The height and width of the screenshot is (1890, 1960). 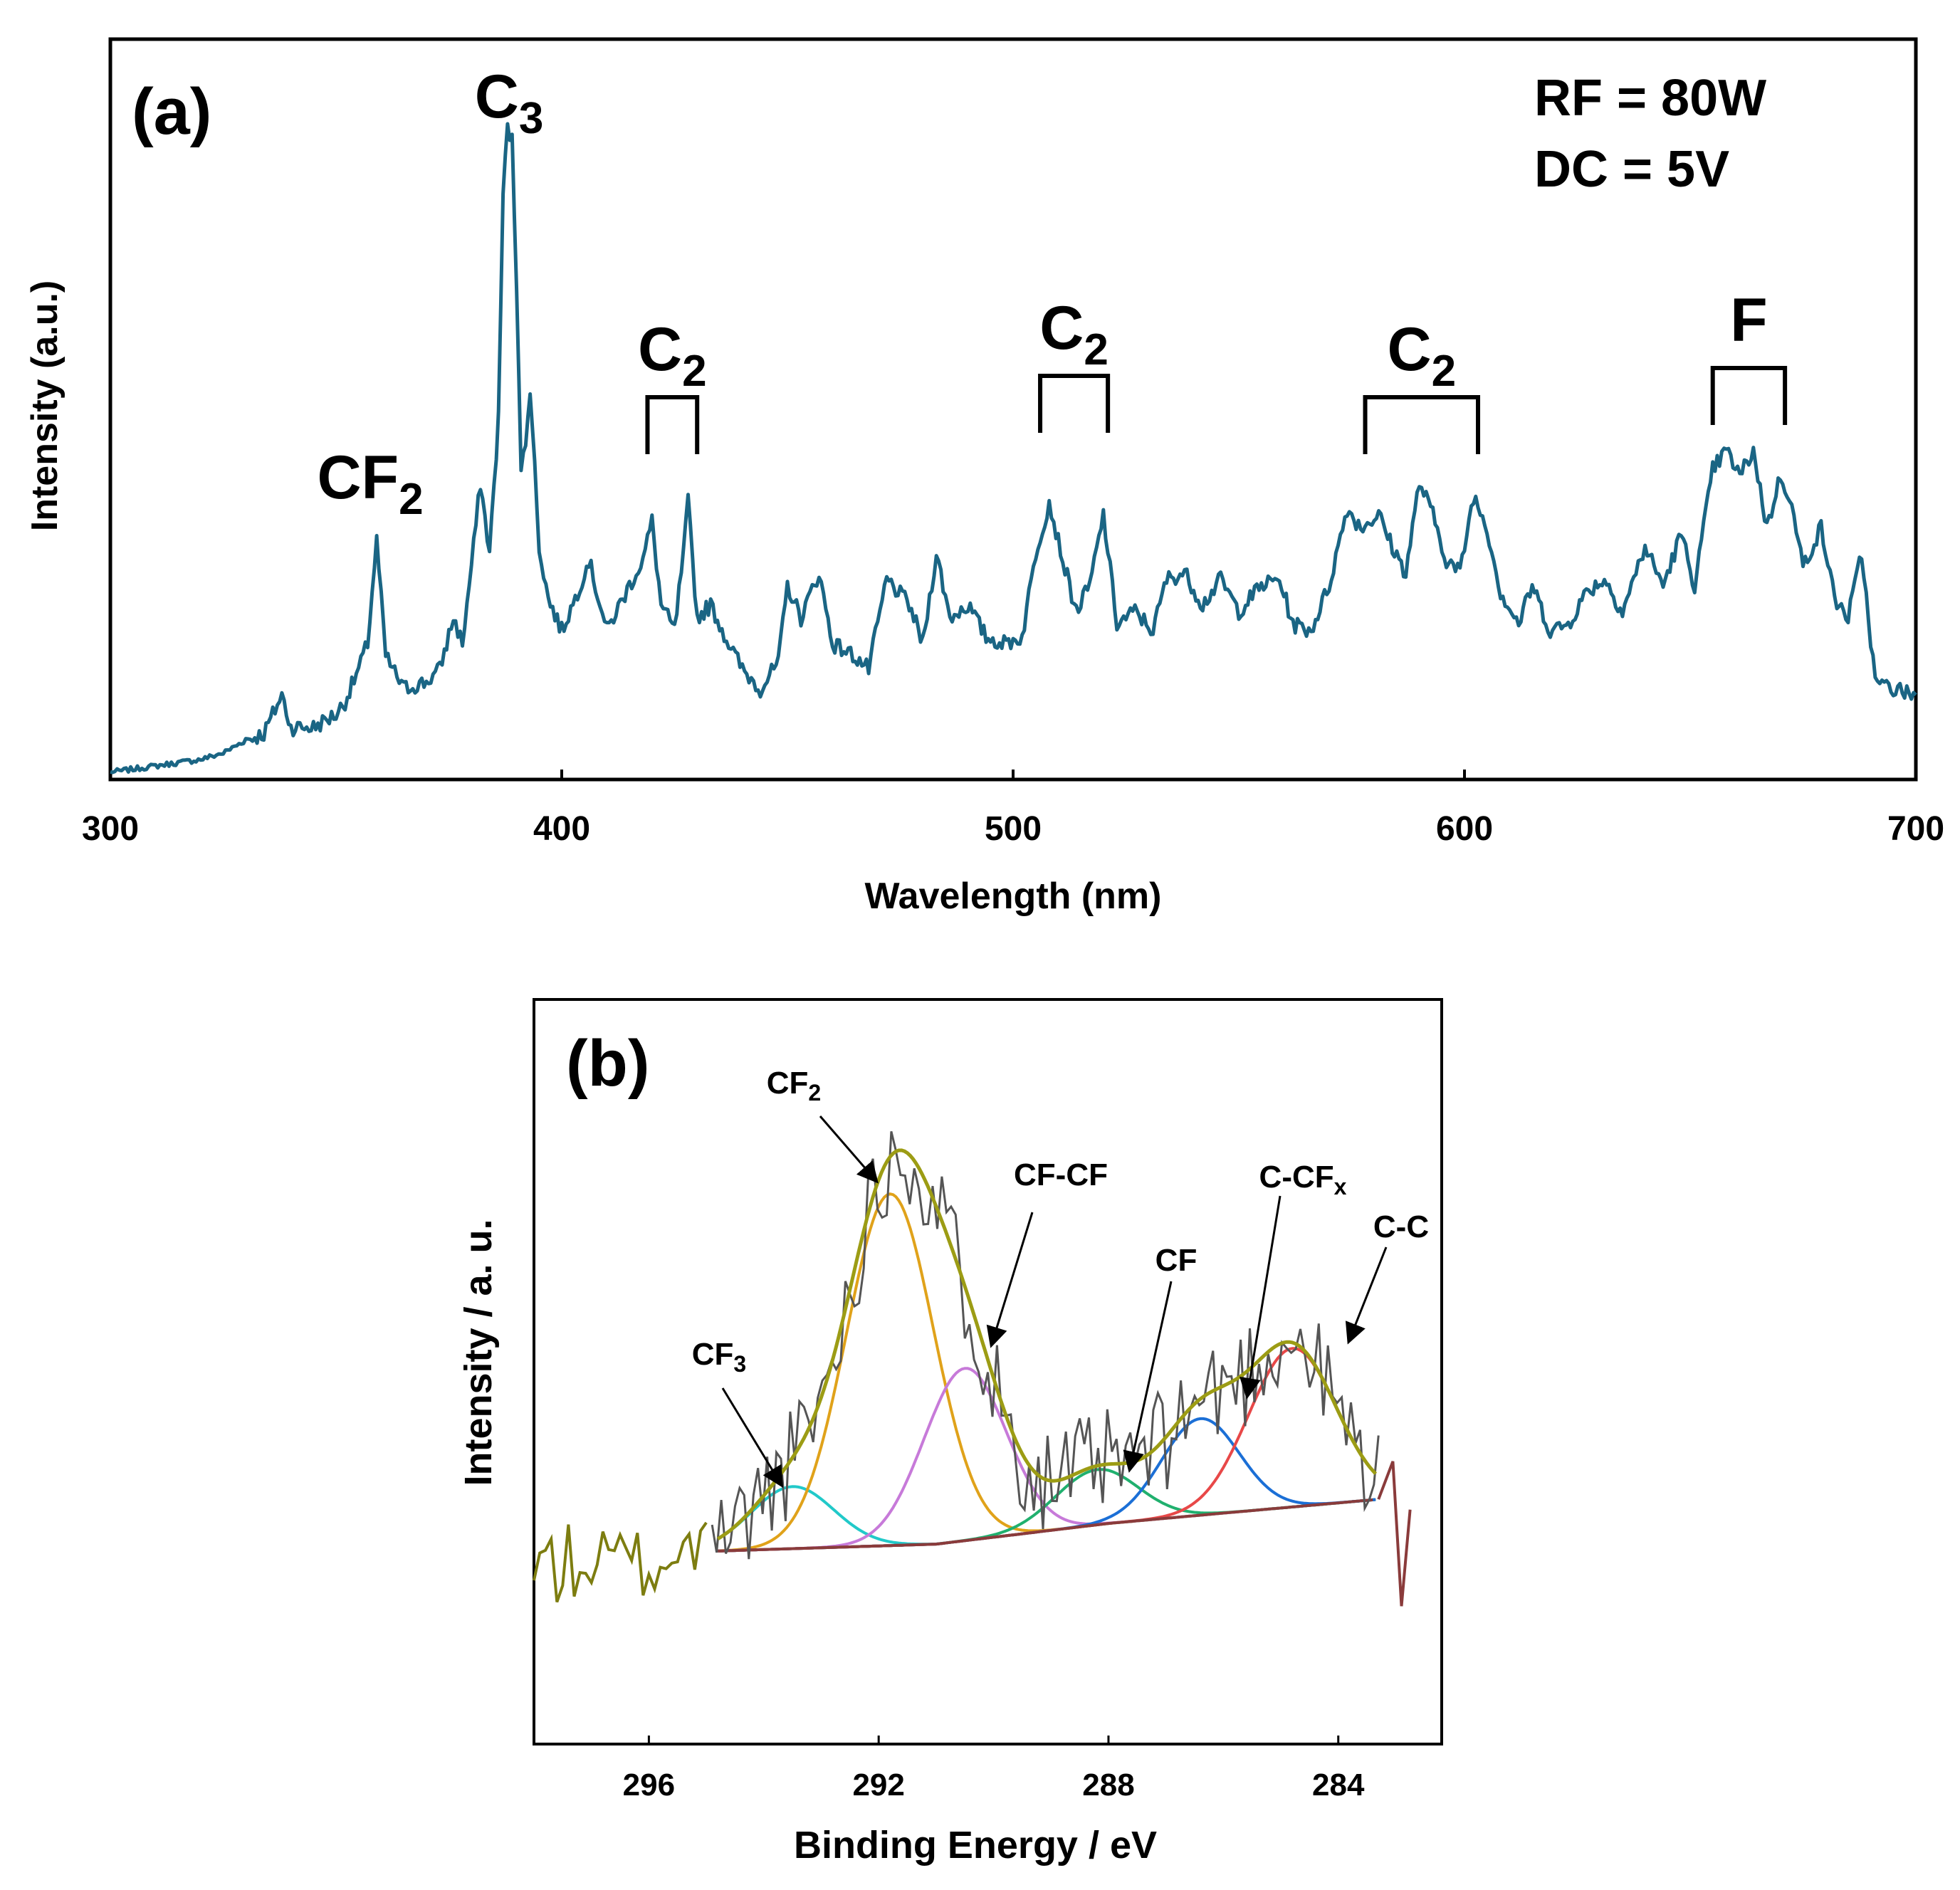 What do you see at coordinates (794, 1086) in the screenshot?
I see `peak-label-cf2: CF2` at bounding box center [794, 1086].